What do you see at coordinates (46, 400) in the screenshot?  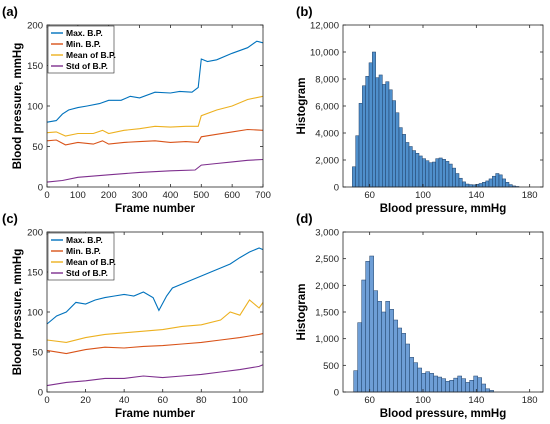 I see `x-tick-label: 0` at bounding box center [46, 400].